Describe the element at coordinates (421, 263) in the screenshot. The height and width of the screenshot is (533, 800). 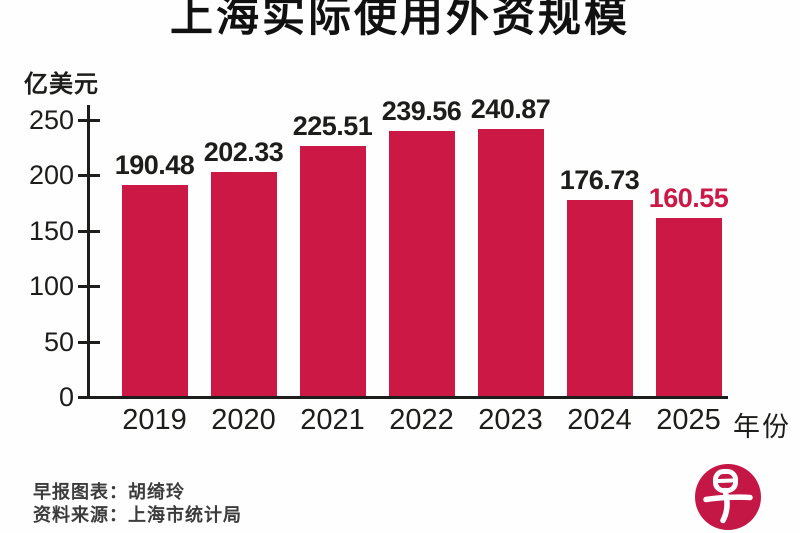
I see `bar-2022` at that location.